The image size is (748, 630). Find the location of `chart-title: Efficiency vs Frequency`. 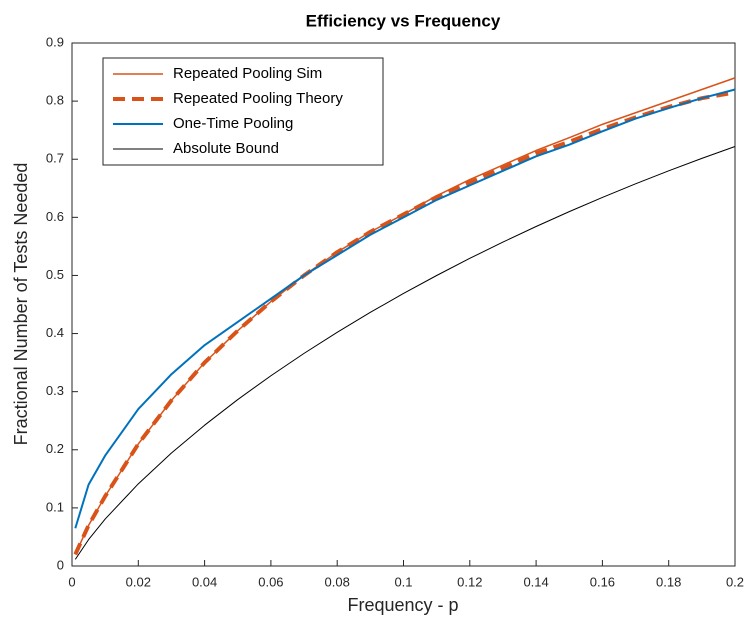

chart-title: Efficiency vs Frequency is located at coordinates (403, 20).